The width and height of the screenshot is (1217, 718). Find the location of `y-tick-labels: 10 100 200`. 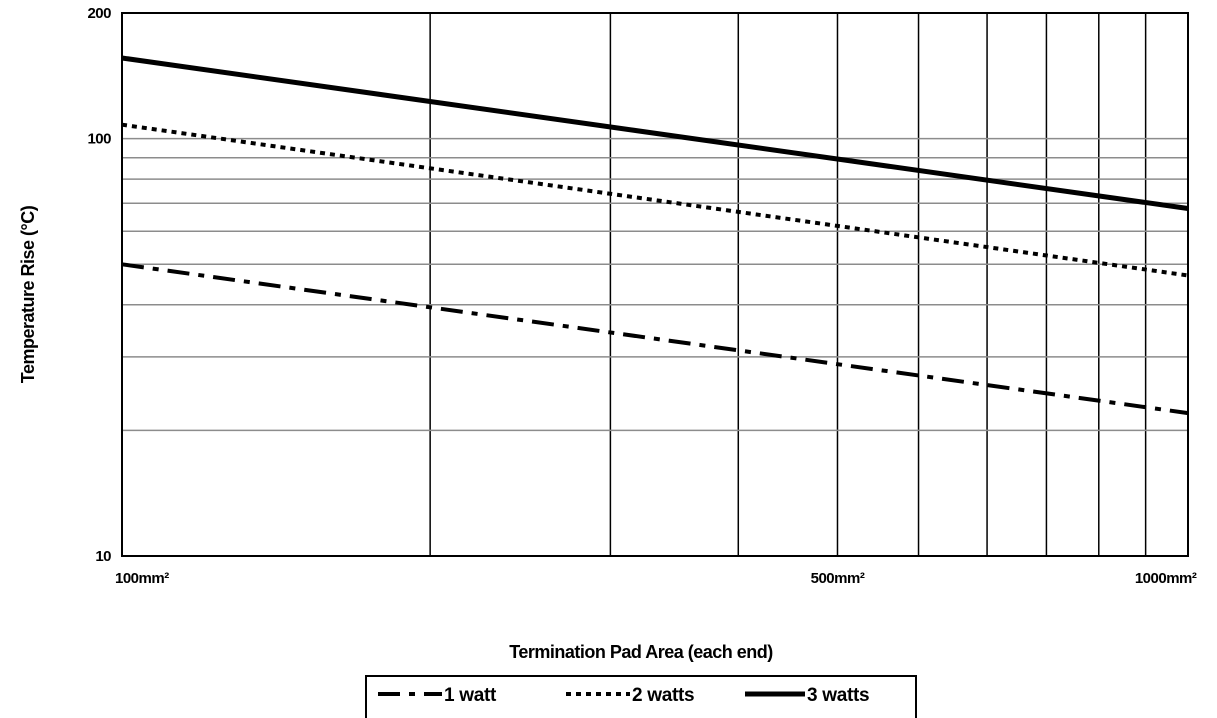

y-tick-labels: 10 100 200 is located at coordinates (99, 285).